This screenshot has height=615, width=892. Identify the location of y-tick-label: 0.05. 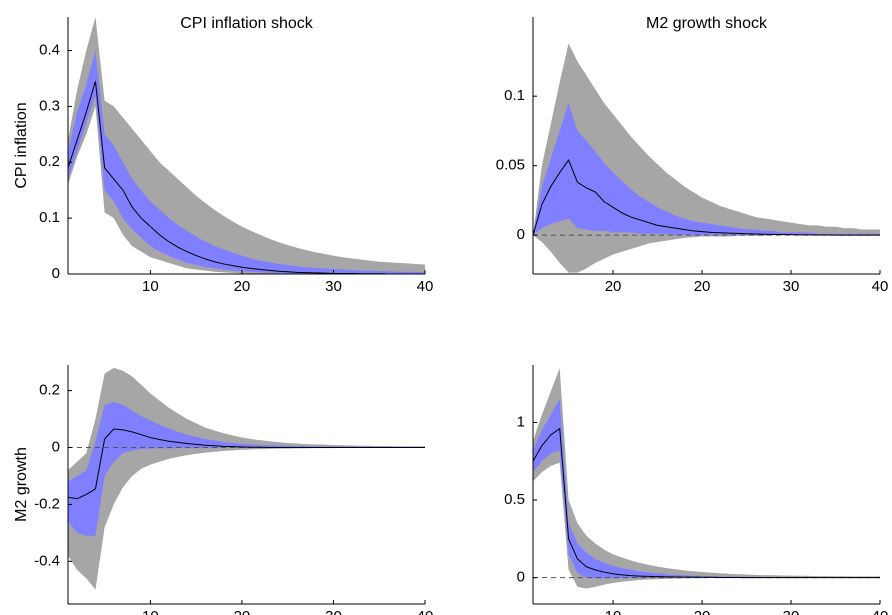
(510, 165).